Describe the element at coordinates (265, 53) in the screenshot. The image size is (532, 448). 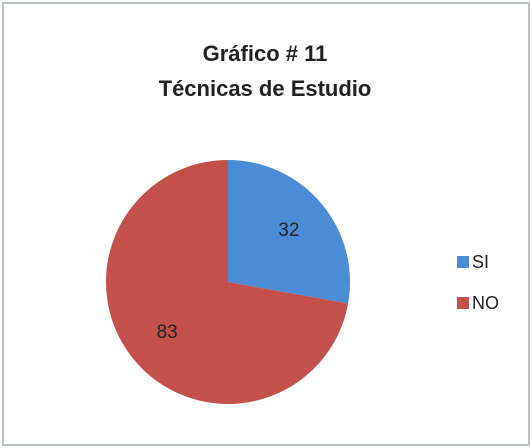
I see `chart-title: Gráfico # 11` at that location.